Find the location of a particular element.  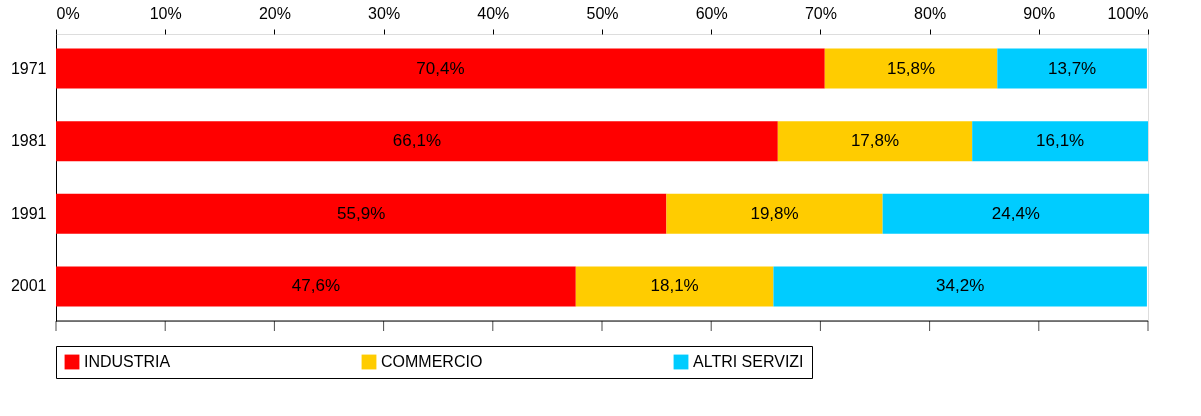

x-tick-label: 90% is located at coordinates (1039, 13).